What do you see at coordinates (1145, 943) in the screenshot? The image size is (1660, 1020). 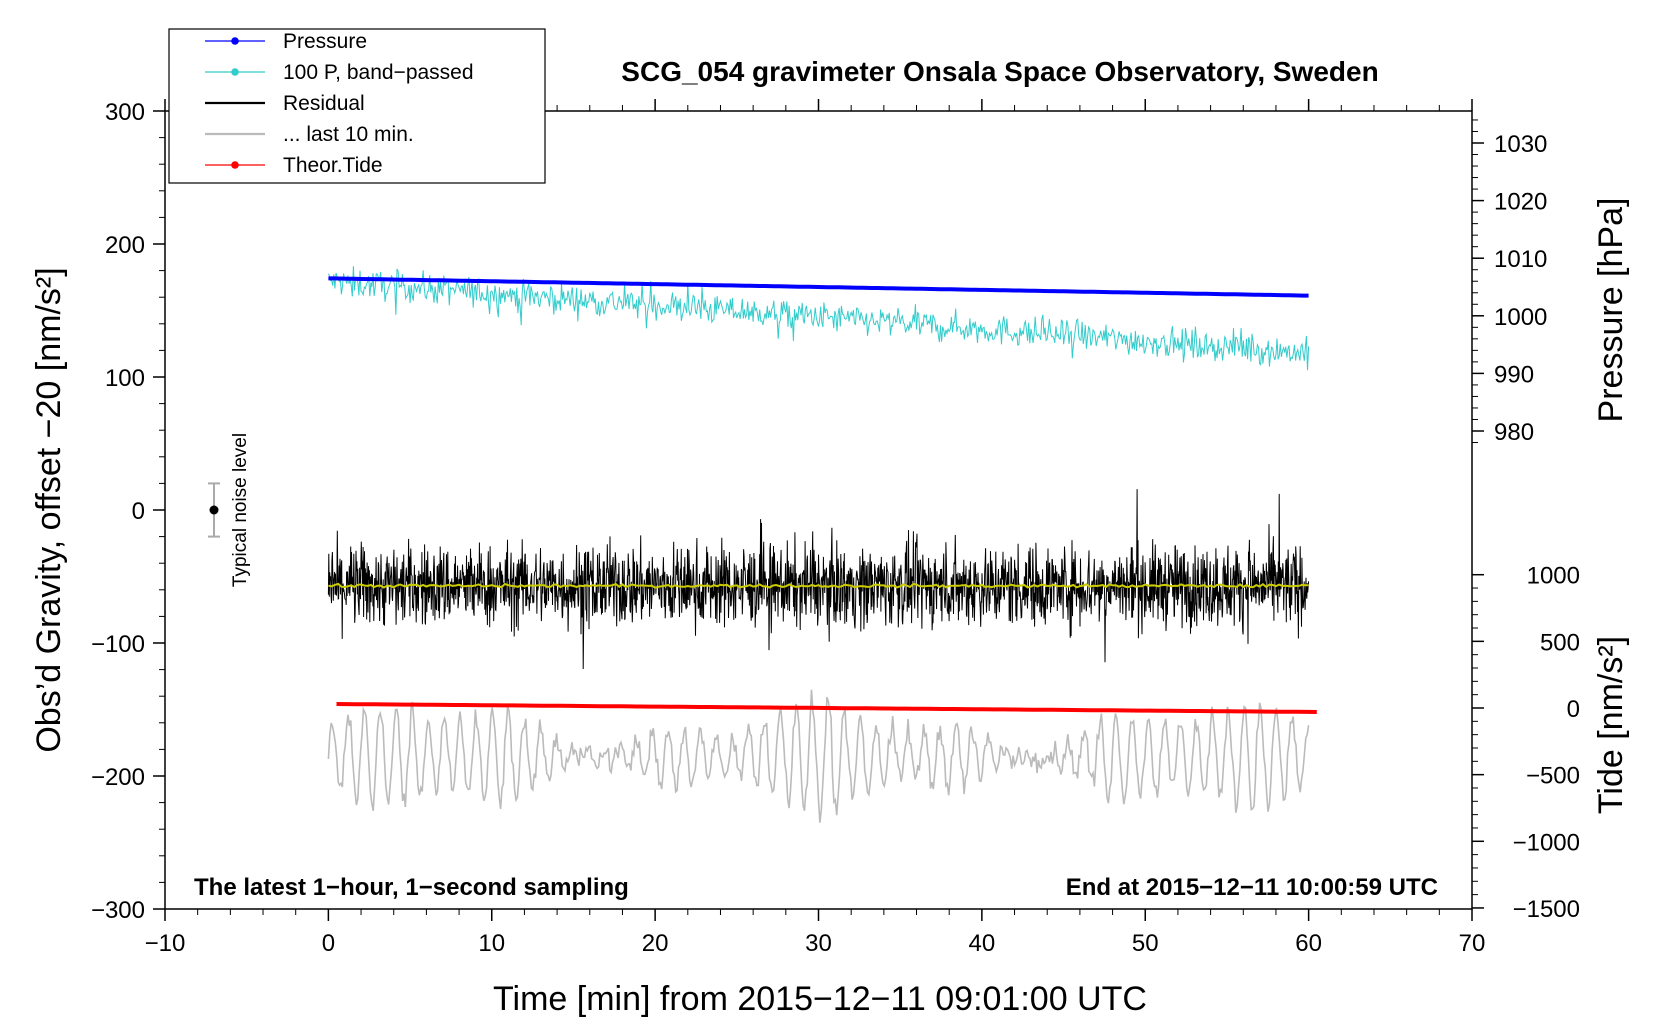 I see `x-tick-label: 50` at bounding box center [1145, 943].